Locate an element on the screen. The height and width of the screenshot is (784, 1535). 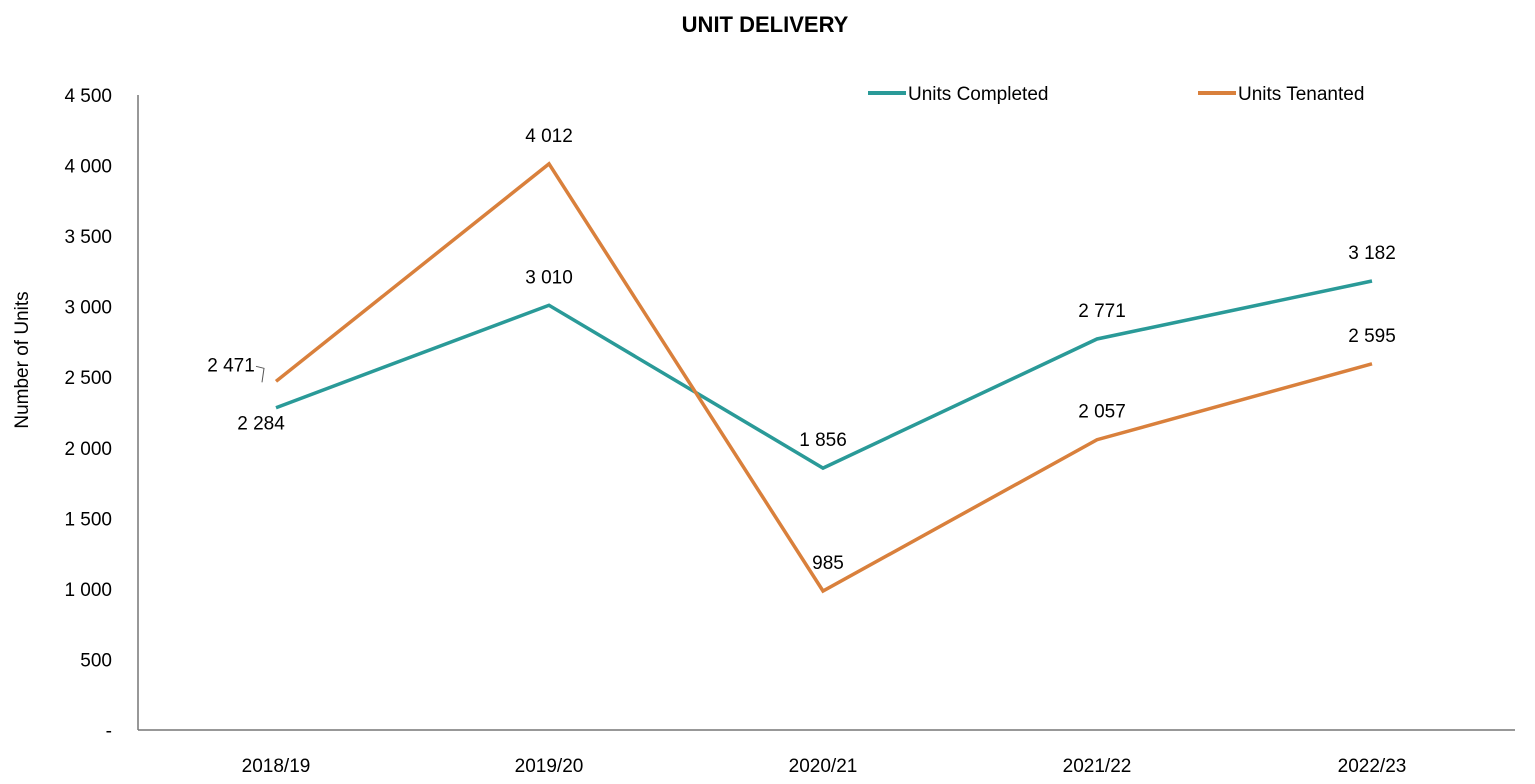
data-label: 2 595 is located at coordinates (1372, 336).